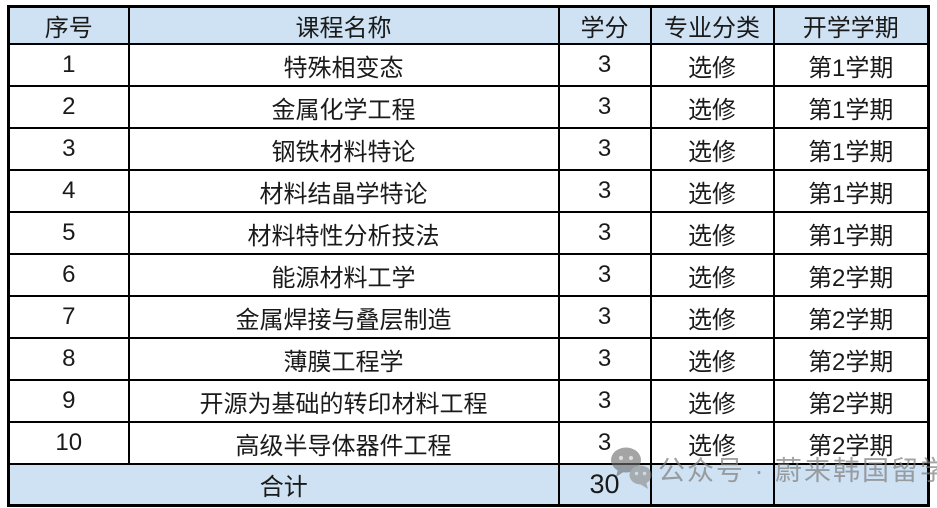  What do you see at coordinates (343, 317) in the screenshot?
I see `course-name-cell: 金属焊接与叠层制造` at bounding box center [343, 317].